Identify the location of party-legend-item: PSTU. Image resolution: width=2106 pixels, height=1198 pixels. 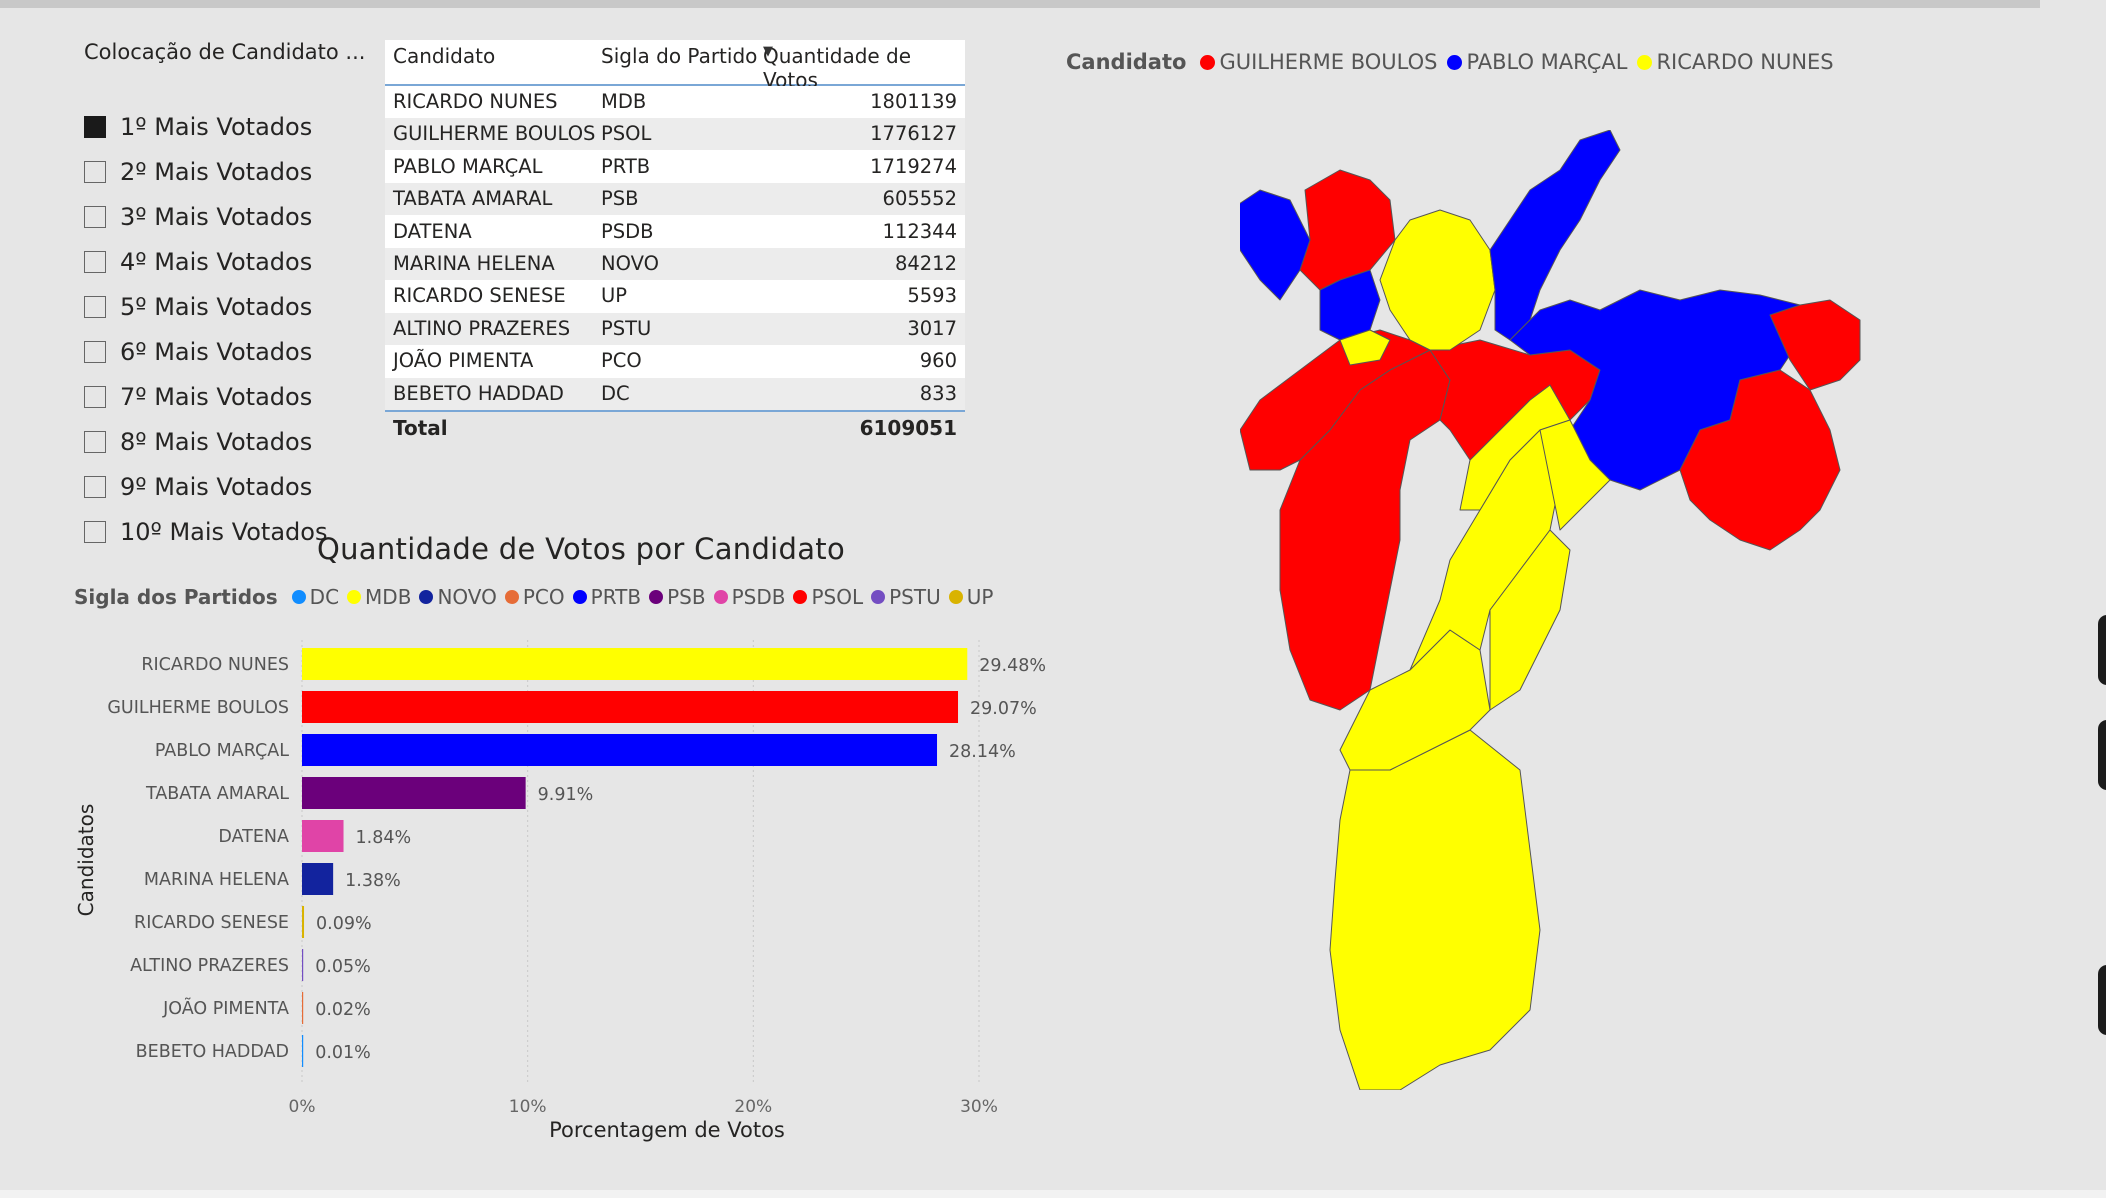
(906, 597).